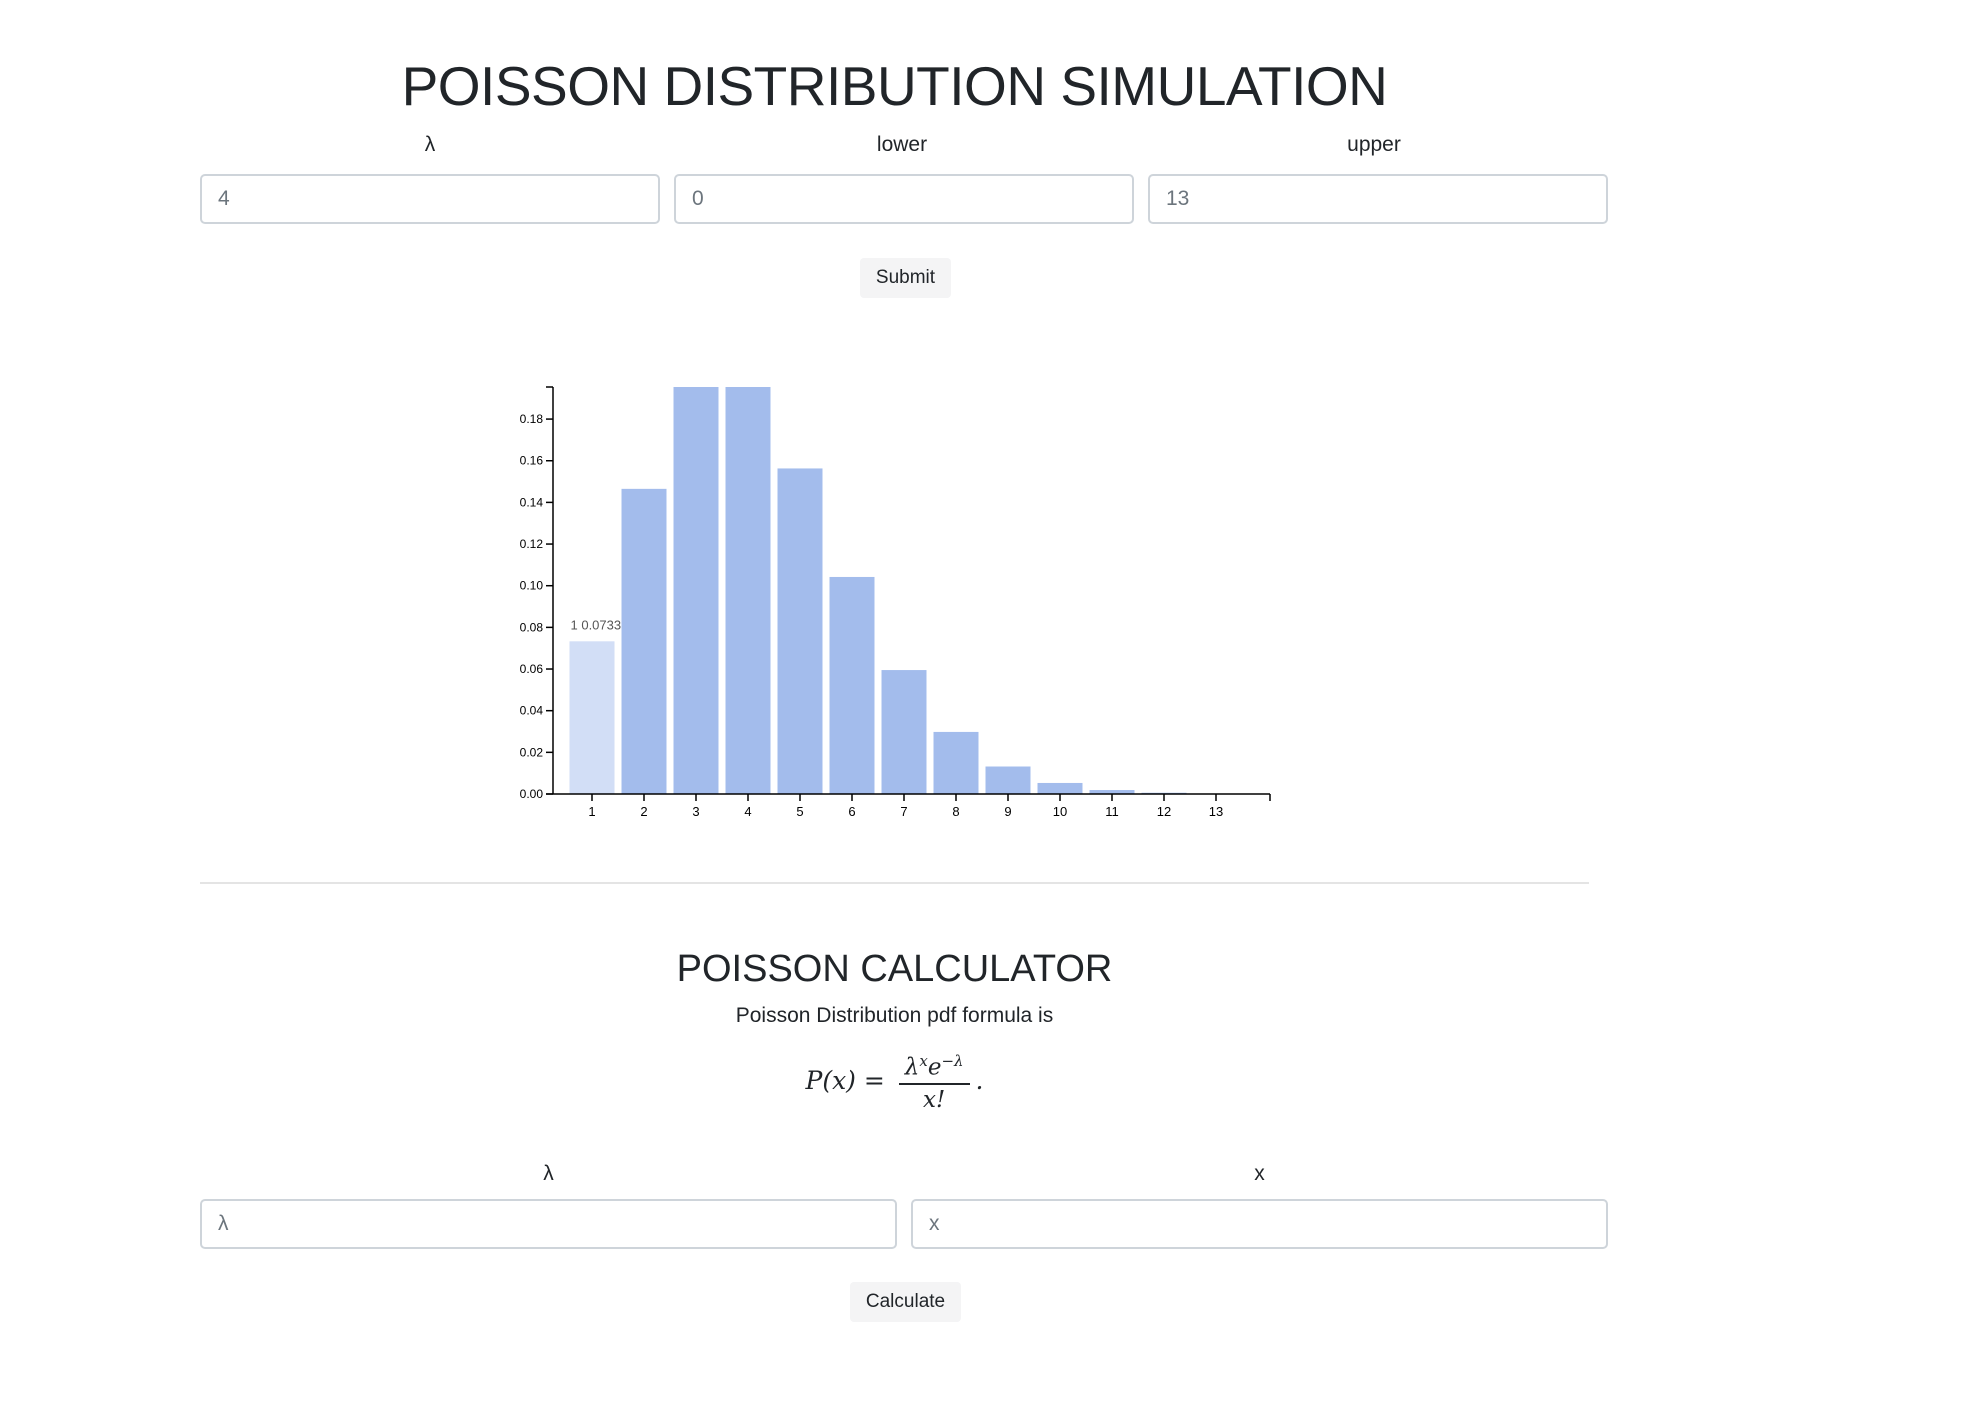  Describe the element at coordinates (548, 1224) in the screenshot. I see `calc-lambda-input` at that location.